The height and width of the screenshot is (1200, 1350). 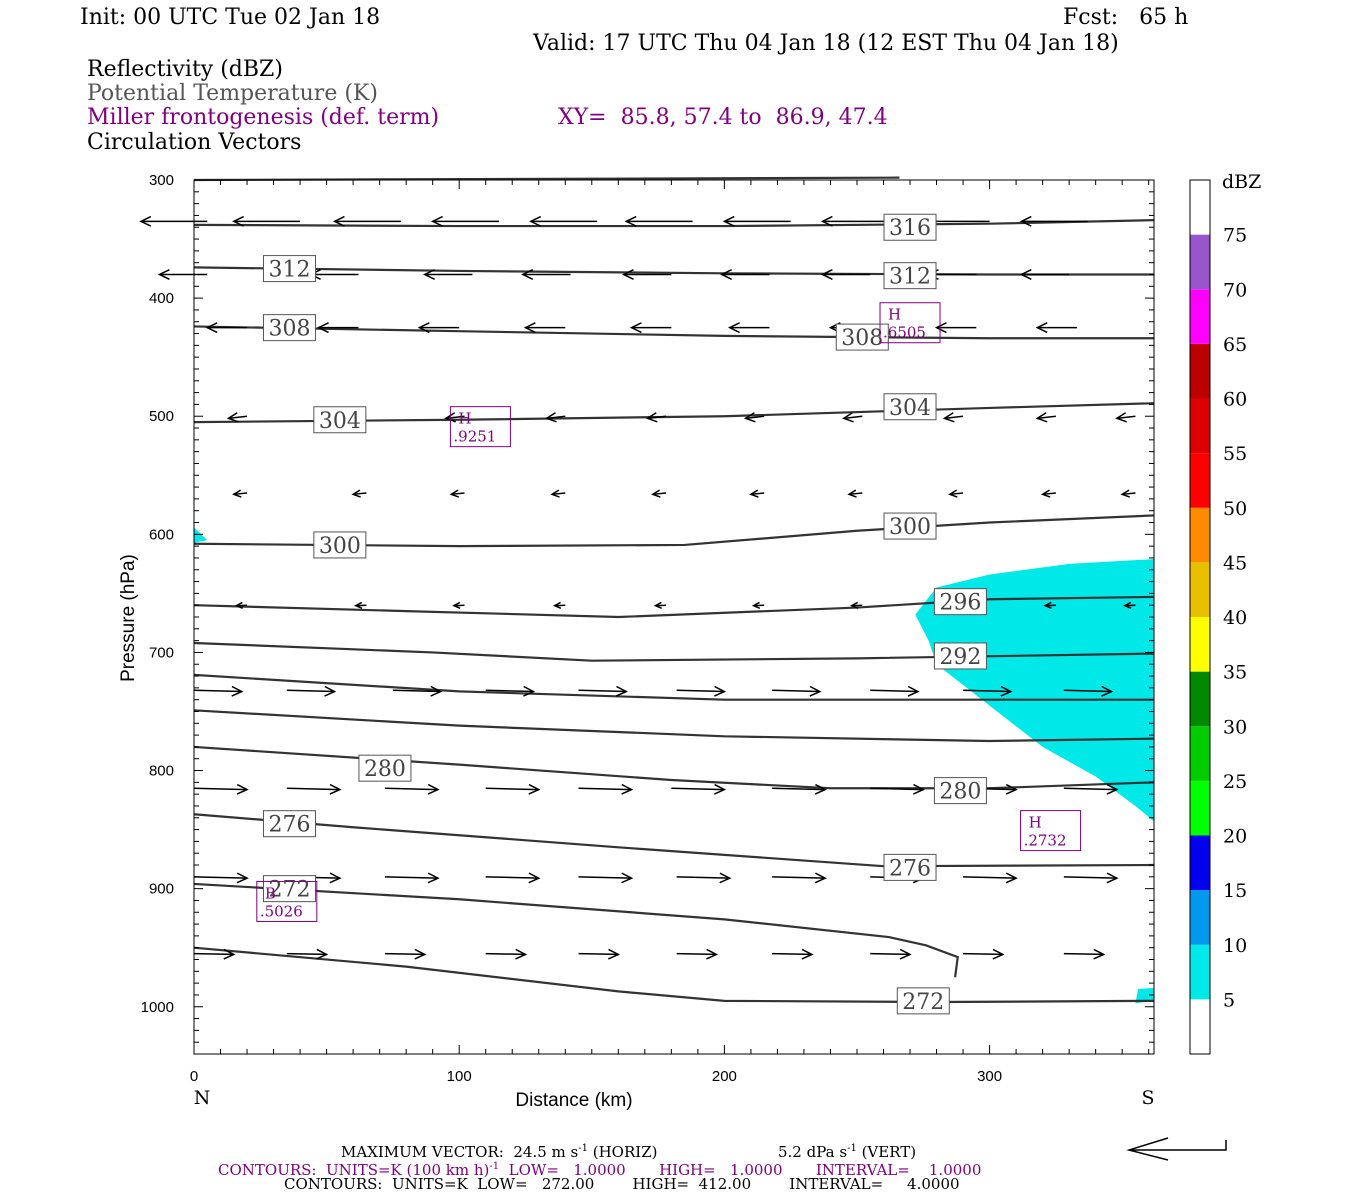 I want to click on y-tick-label: 800, so click(x=161, y=771).